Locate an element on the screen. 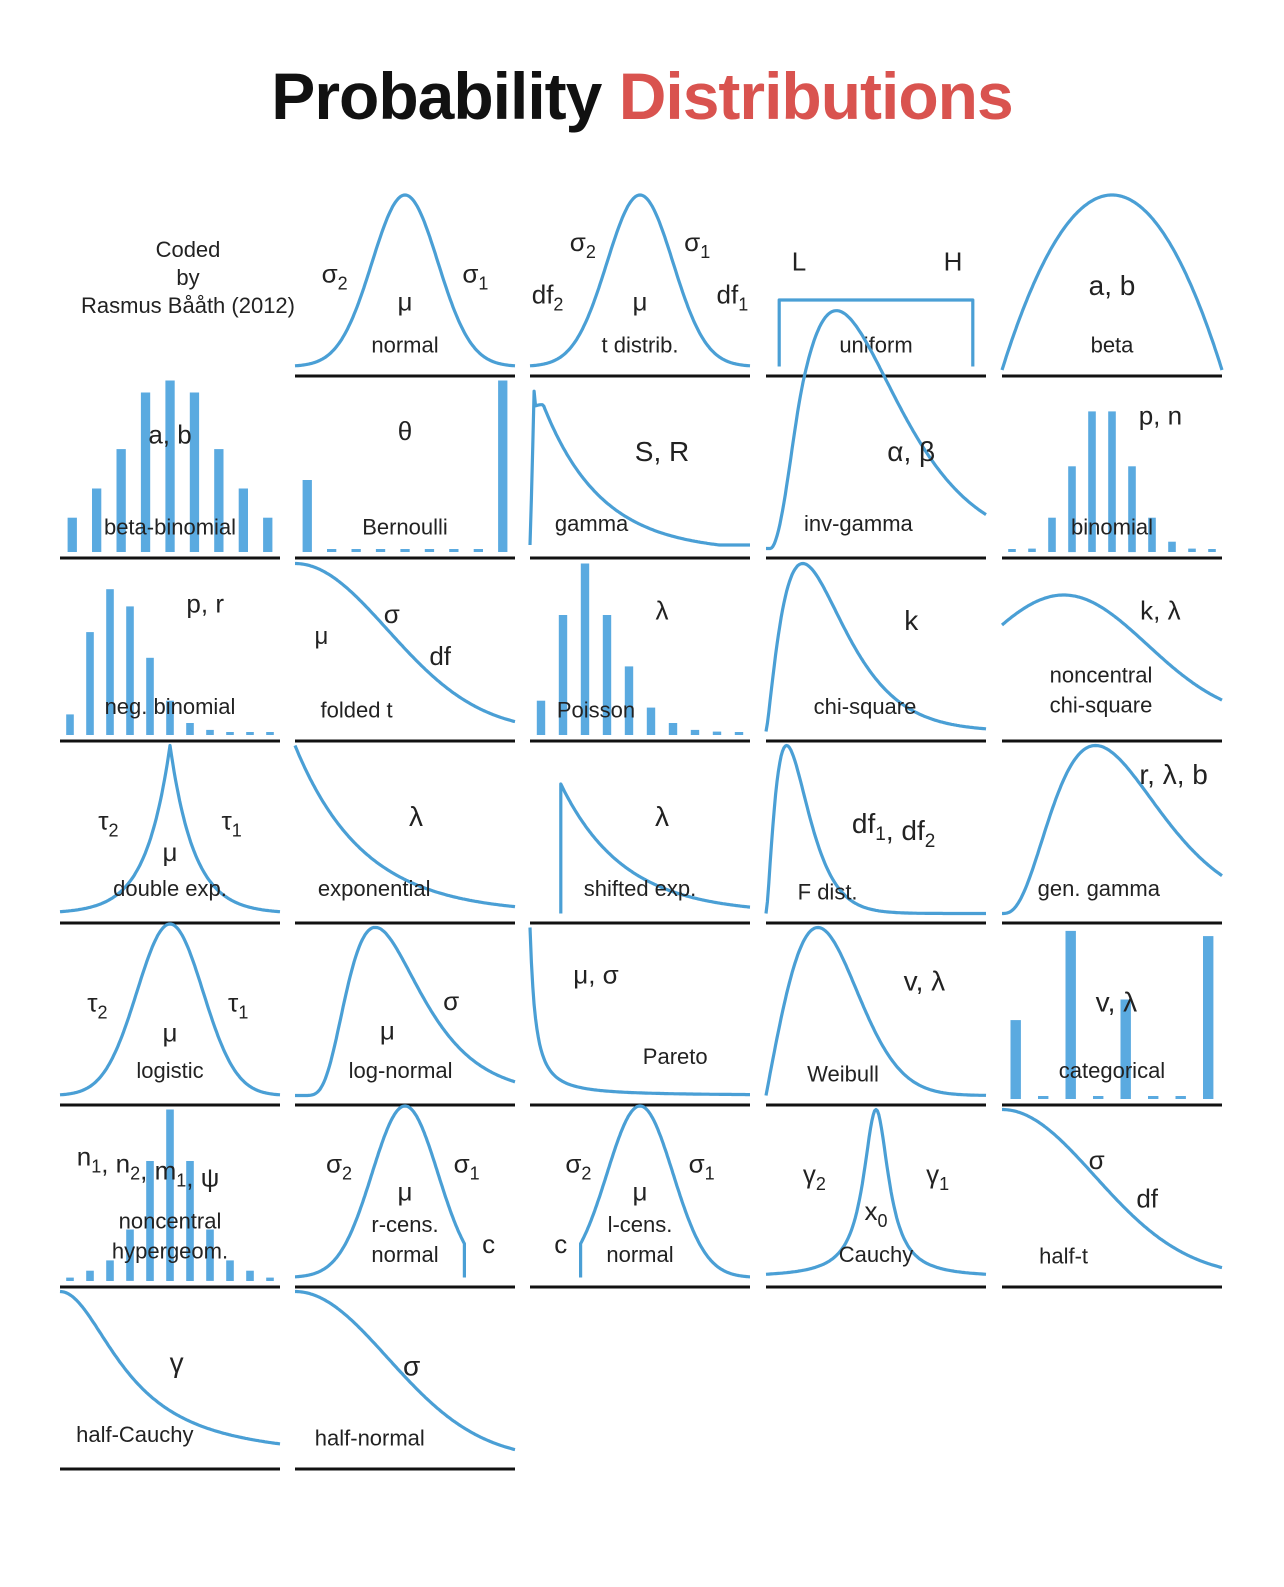 Image resolution: width=1284 pixels, height=1587 pixels. distribution-name: chi-square is located at coordinates (1101, 704).